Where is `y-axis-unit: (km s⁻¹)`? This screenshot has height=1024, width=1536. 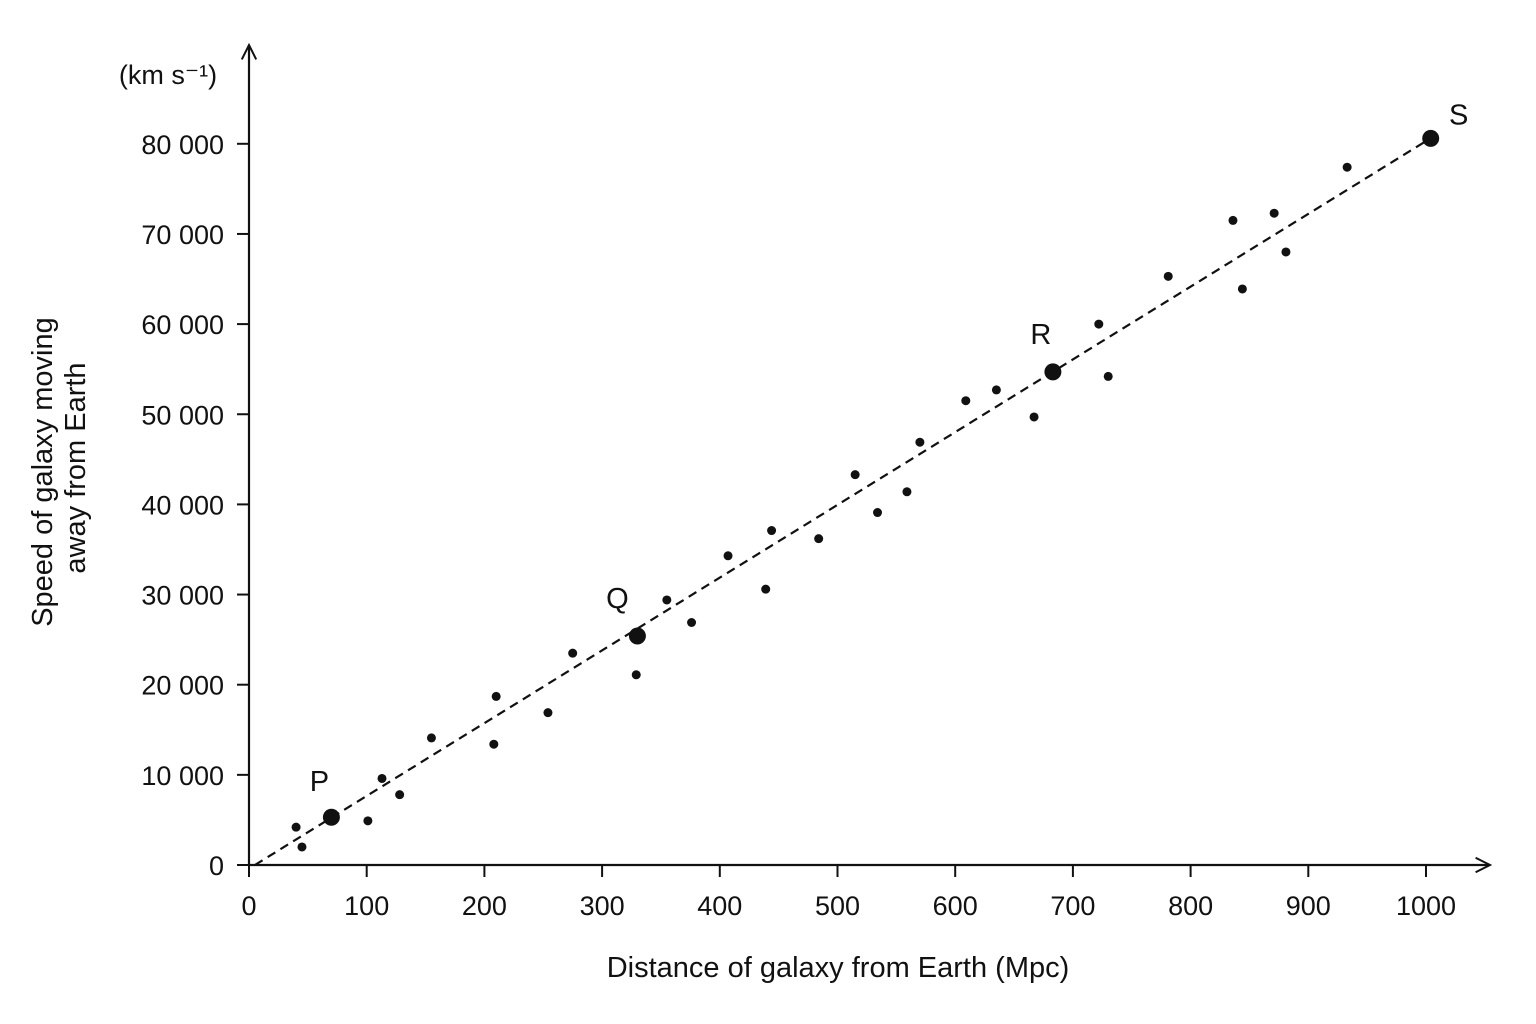 y-axis-unit: (km s⁻¹) is located at coordinates (168, 75).